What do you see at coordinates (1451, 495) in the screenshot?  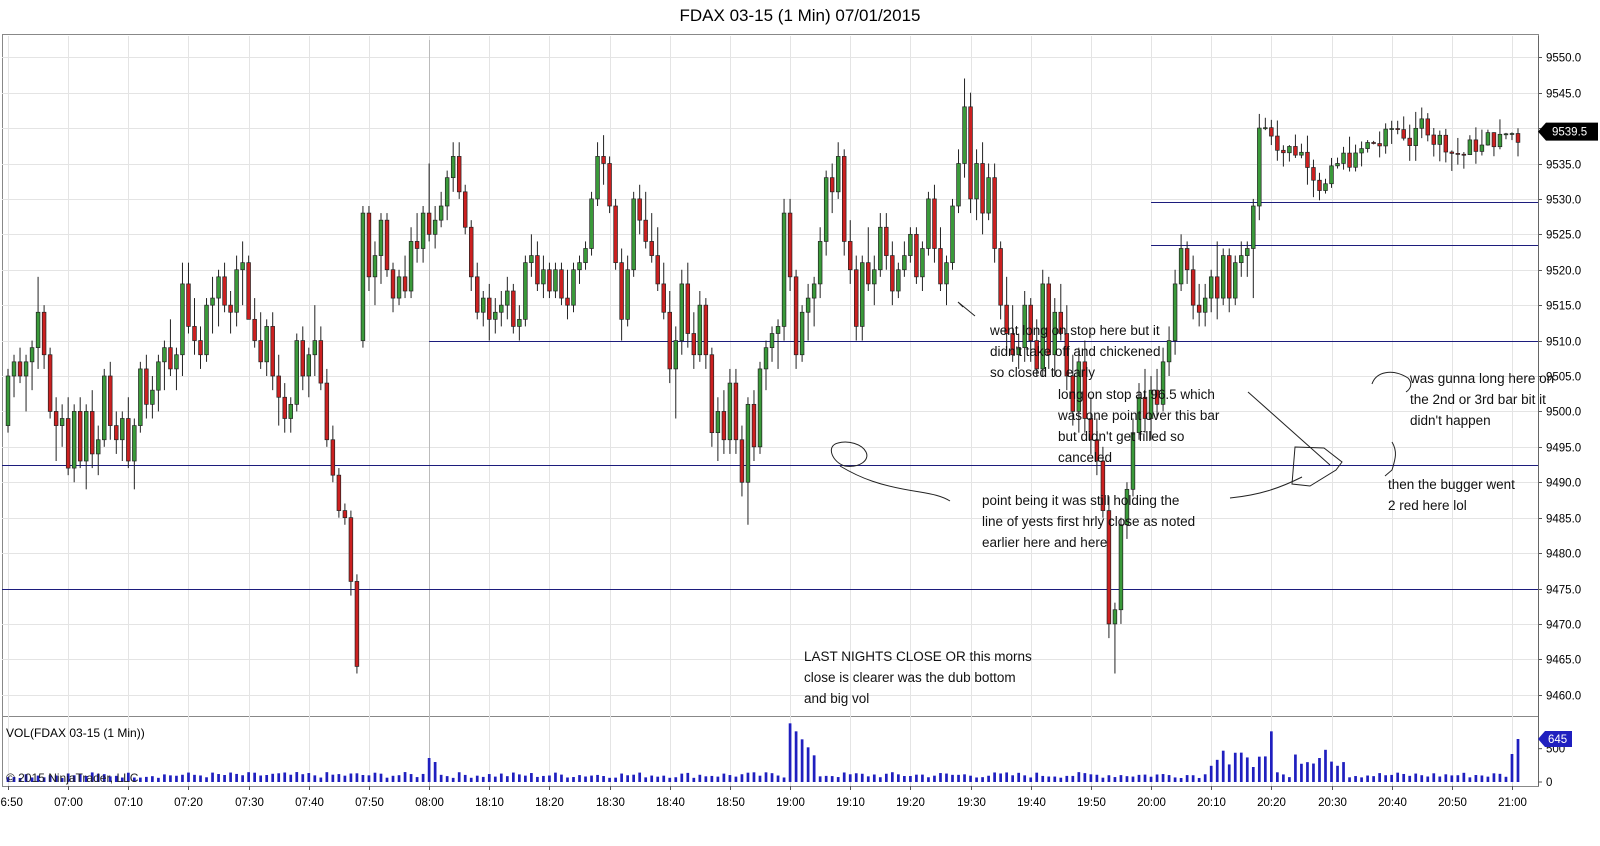 I see `annotation-bugger-went: then the bugger went 2 red here lol` at bounding box center [1451, 495].